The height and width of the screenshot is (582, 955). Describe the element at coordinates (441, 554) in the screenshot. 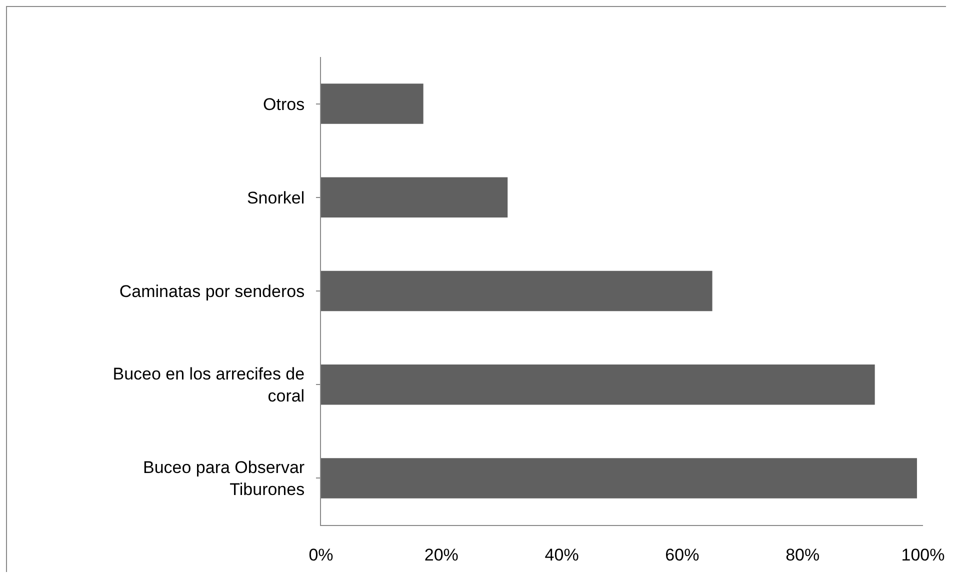

I see `x-tick-label: 20%` at that location.